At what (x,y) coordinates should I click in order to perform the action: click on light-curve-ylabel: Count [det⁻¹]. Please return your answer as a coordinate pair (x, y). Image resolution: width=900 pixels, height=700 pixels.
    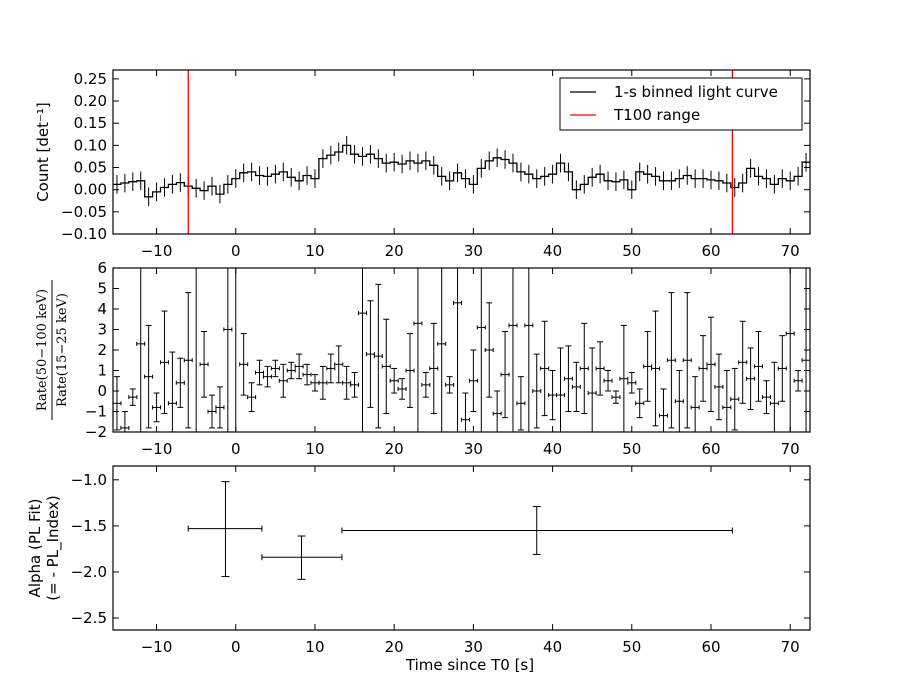
    Looking at the image, I should click on (43, 152).